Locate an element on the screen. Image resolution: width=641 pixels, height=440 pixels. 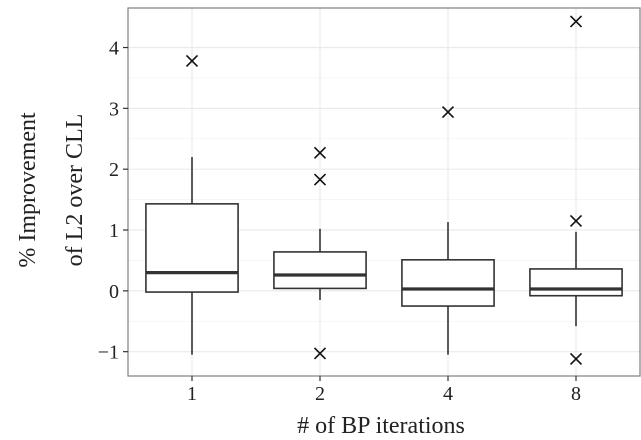
y-tick-label: 3 is located at coordinates (114, 109).